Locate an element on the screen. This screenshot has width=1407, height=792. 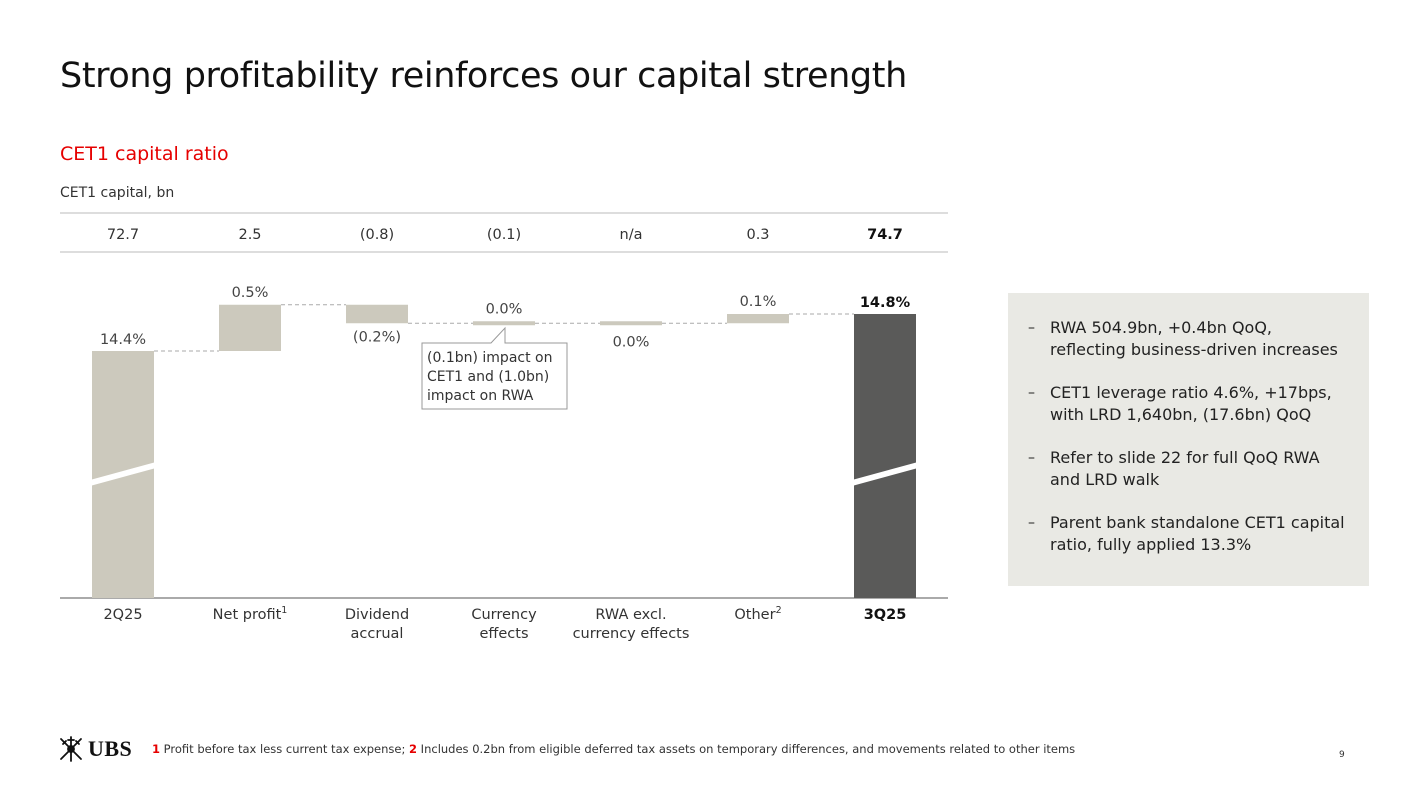
axis-break-2q25 is located at coordinates (123, 474).